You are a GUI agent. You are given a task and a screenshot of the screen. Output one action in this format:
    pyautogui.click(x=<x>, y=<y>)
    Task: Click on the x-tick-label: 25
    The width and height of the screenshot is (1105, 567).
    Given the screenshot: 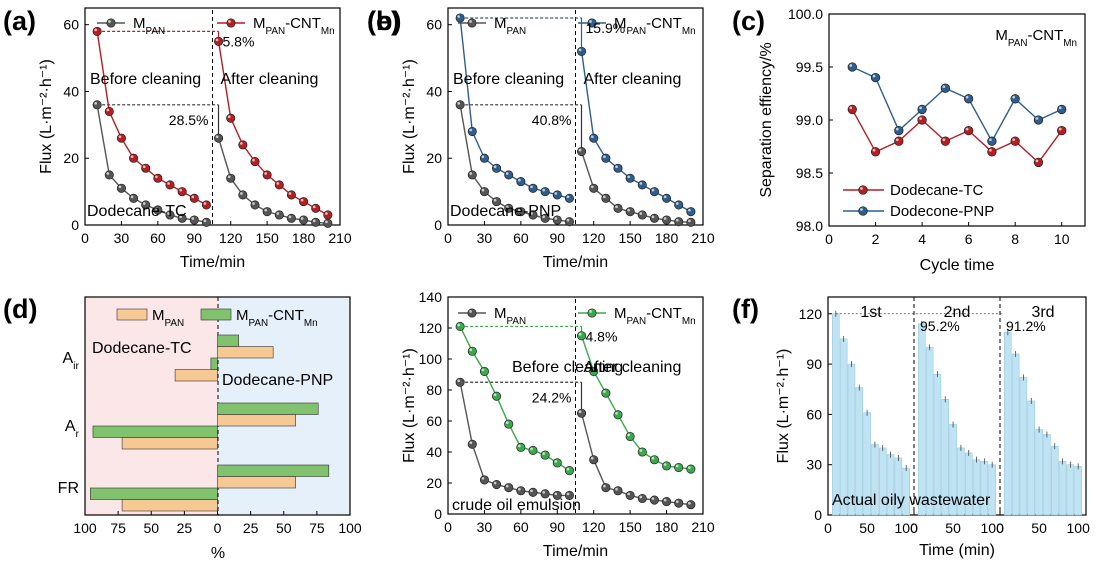 What is the action you would take?
    pyautogui.click(x=185, y=528)
    